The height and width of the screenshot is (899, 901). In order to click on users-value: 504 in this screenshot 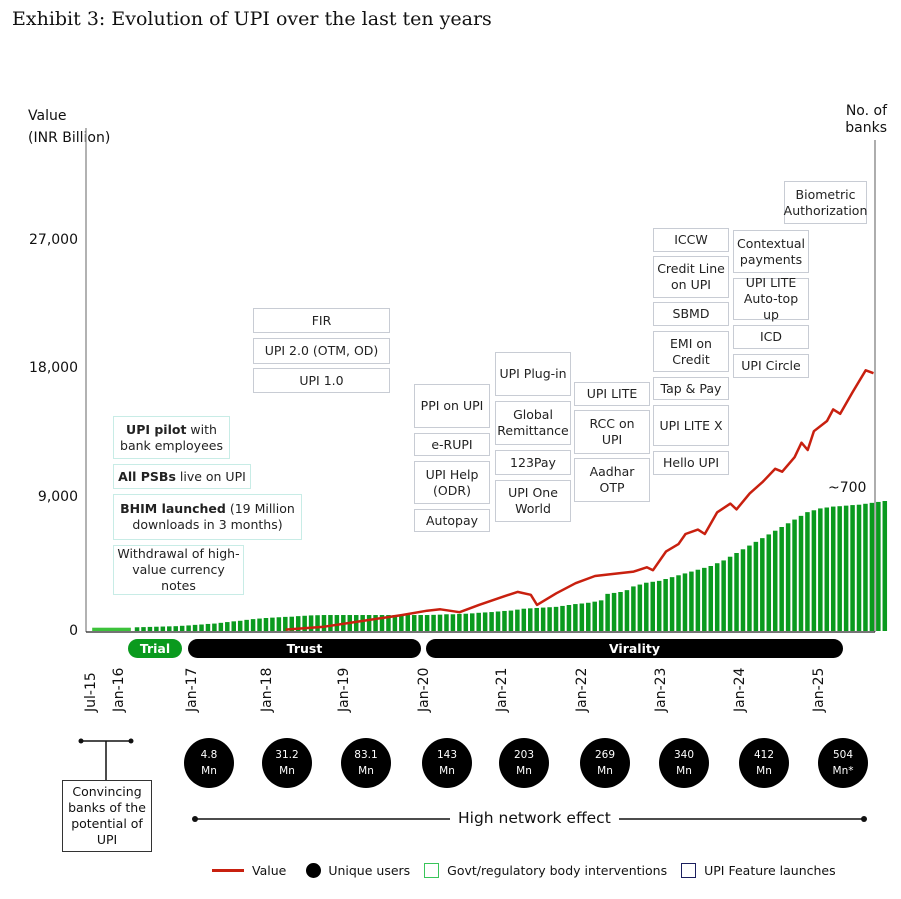, I will do `click(843, 755)`.